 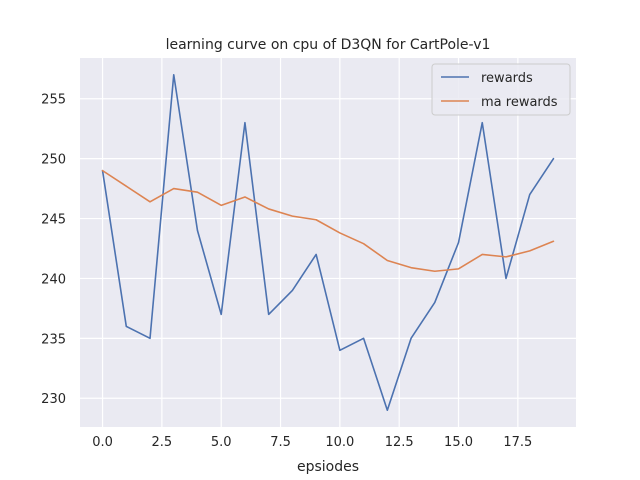 What do you see at coordinates (507, 78) in the screenshot?
I see `legend-label: rewards` at bounding box center [507, 78].